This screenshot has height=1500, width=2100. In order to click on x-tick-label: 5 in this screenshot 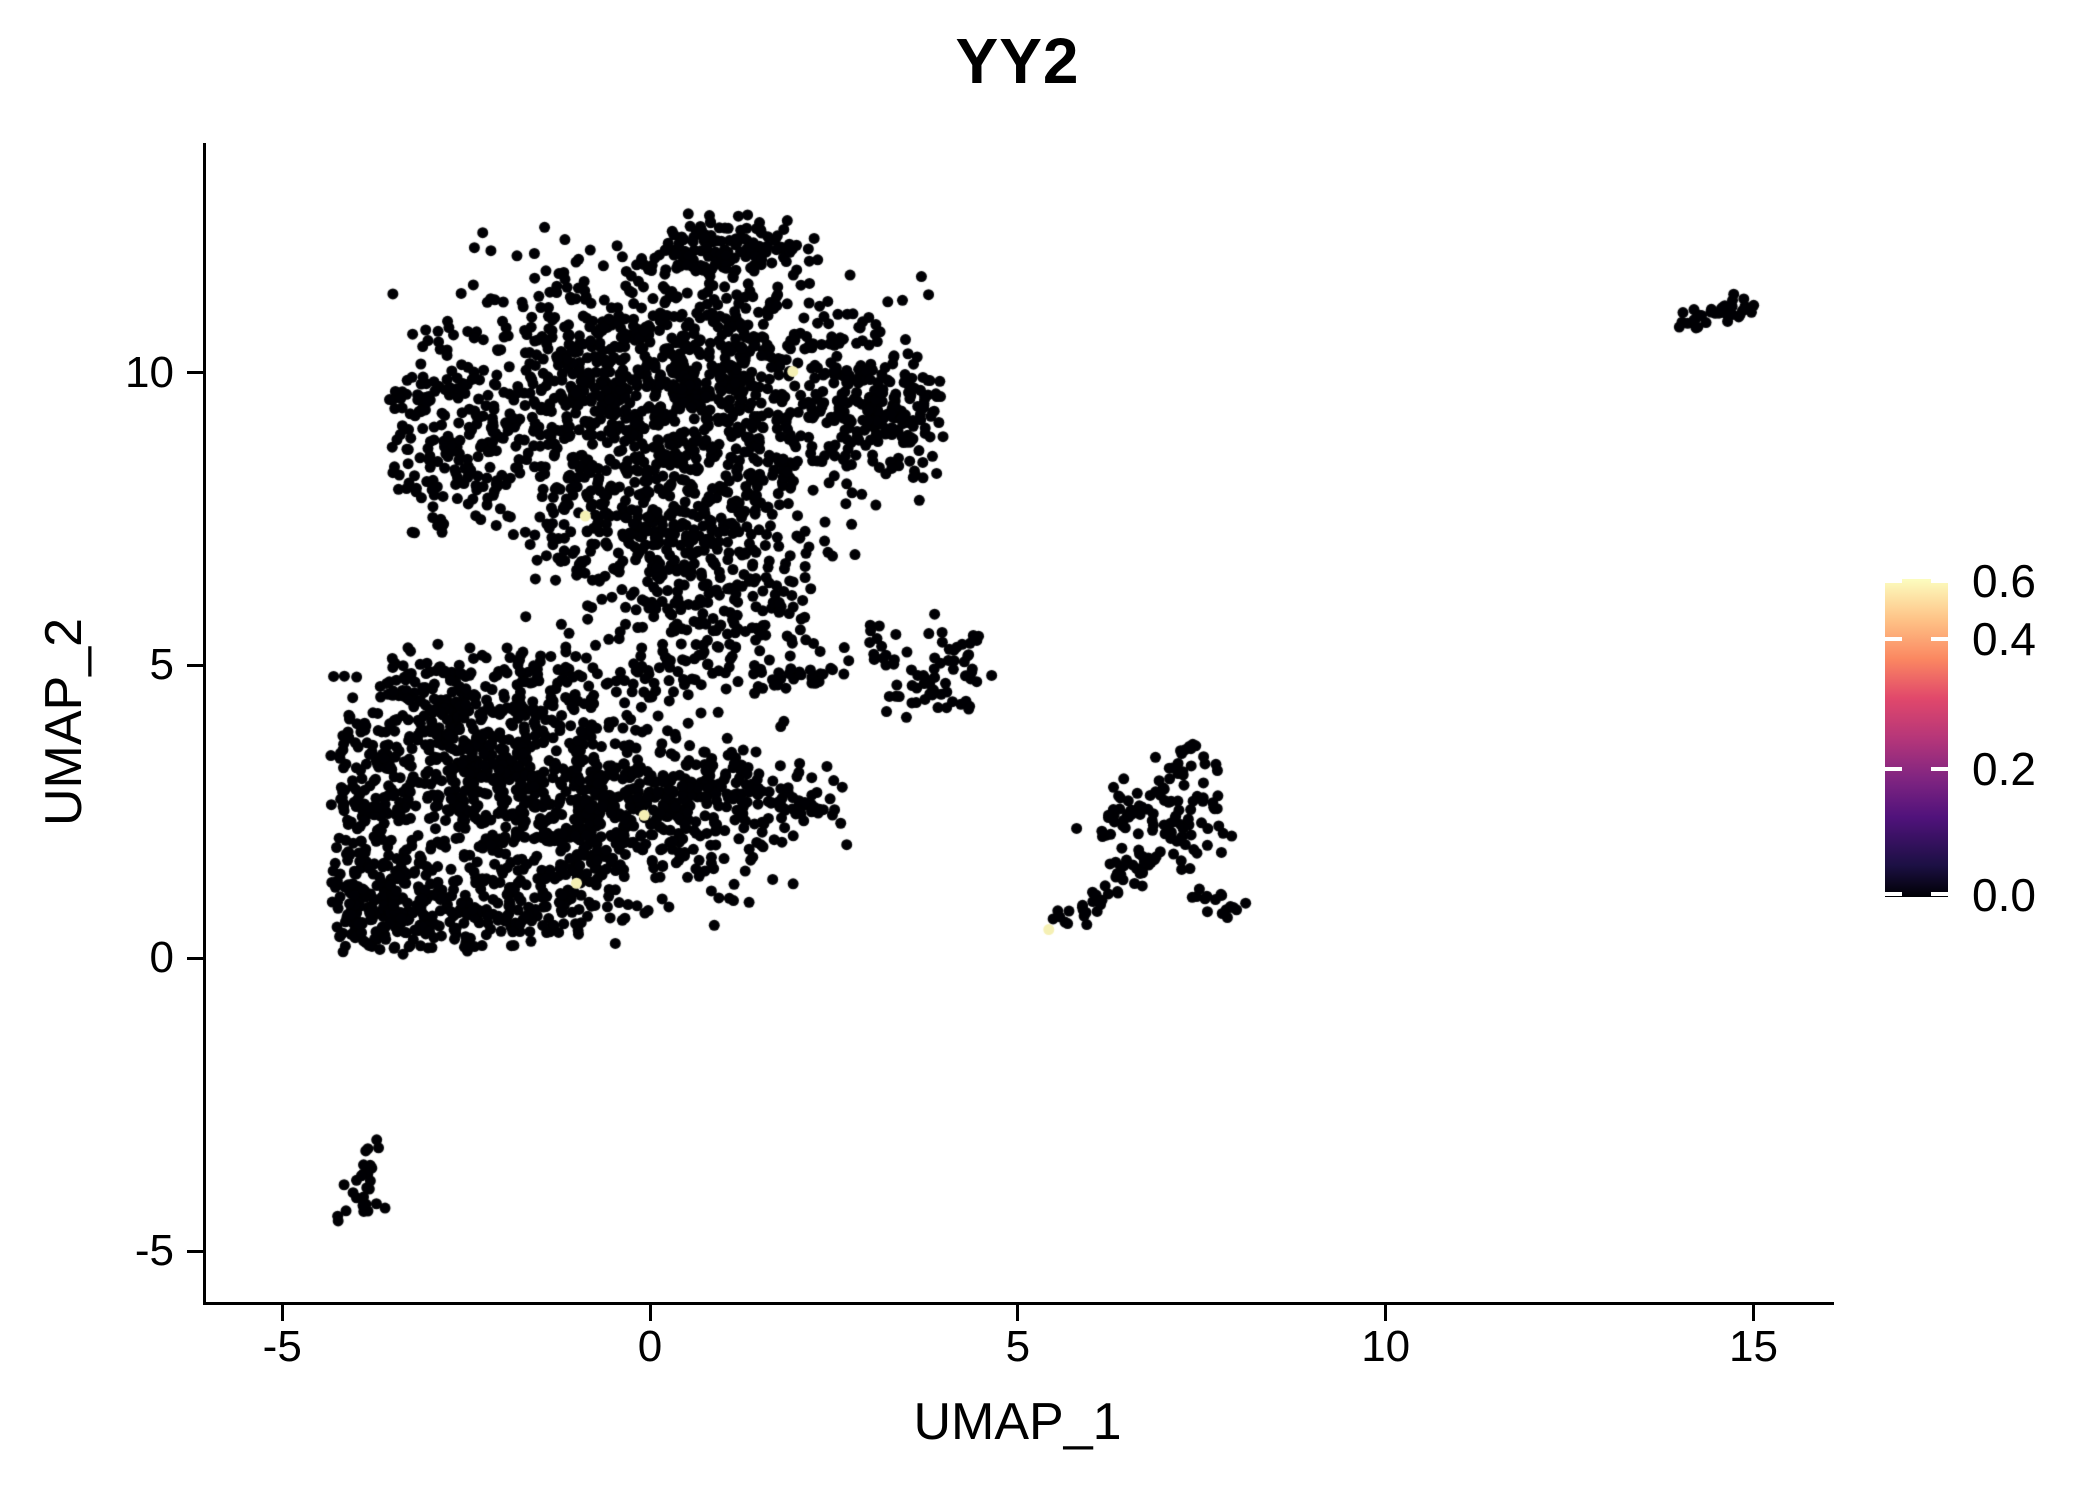, I will do `click(1018, 1346)`.